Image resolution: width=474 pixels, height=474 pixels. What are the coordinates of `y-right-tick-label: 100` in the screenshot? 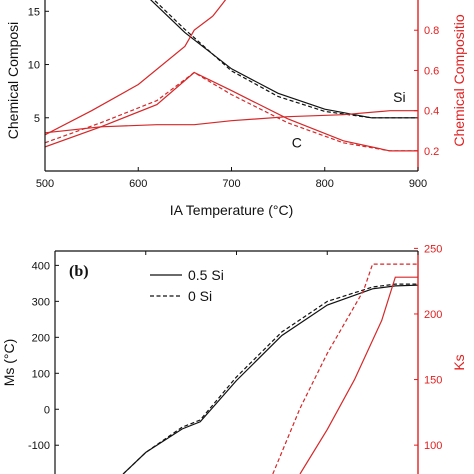 It's located at (433, 446).